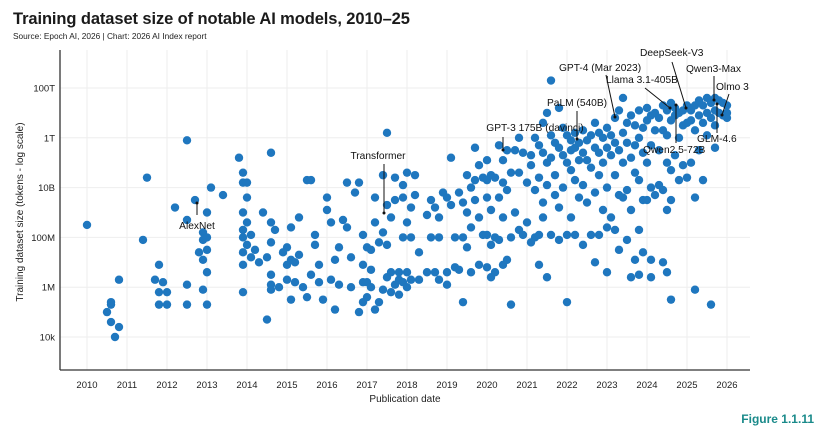  I want to click on y-tick-label: 100M, so click(43, 238).